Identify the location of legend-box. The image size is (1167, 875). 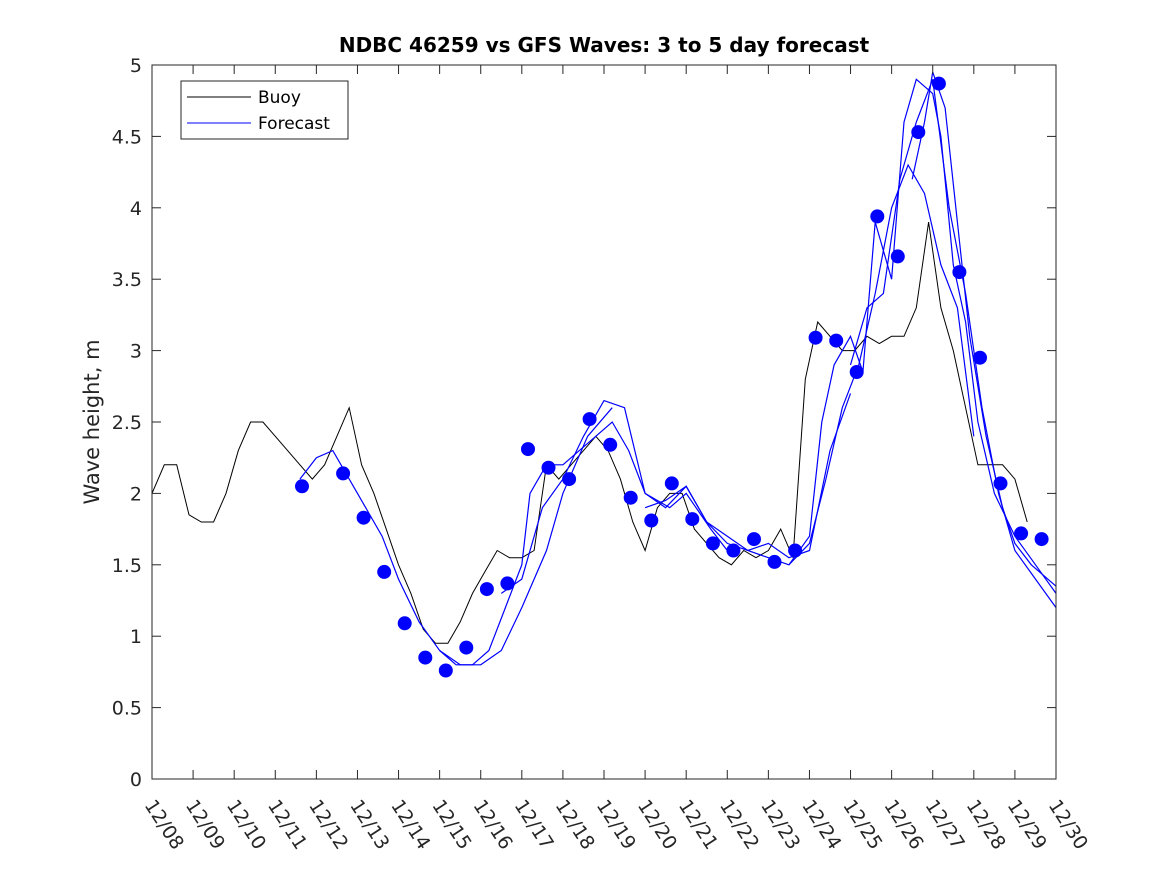
(264, 110).